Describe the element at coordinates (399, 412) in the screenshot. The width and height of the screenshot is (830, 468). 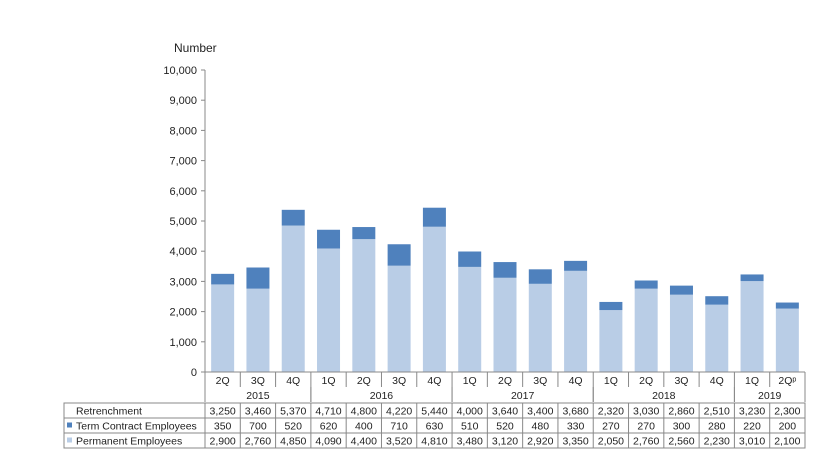
I see `data-table-cell: 4,220` at that location.